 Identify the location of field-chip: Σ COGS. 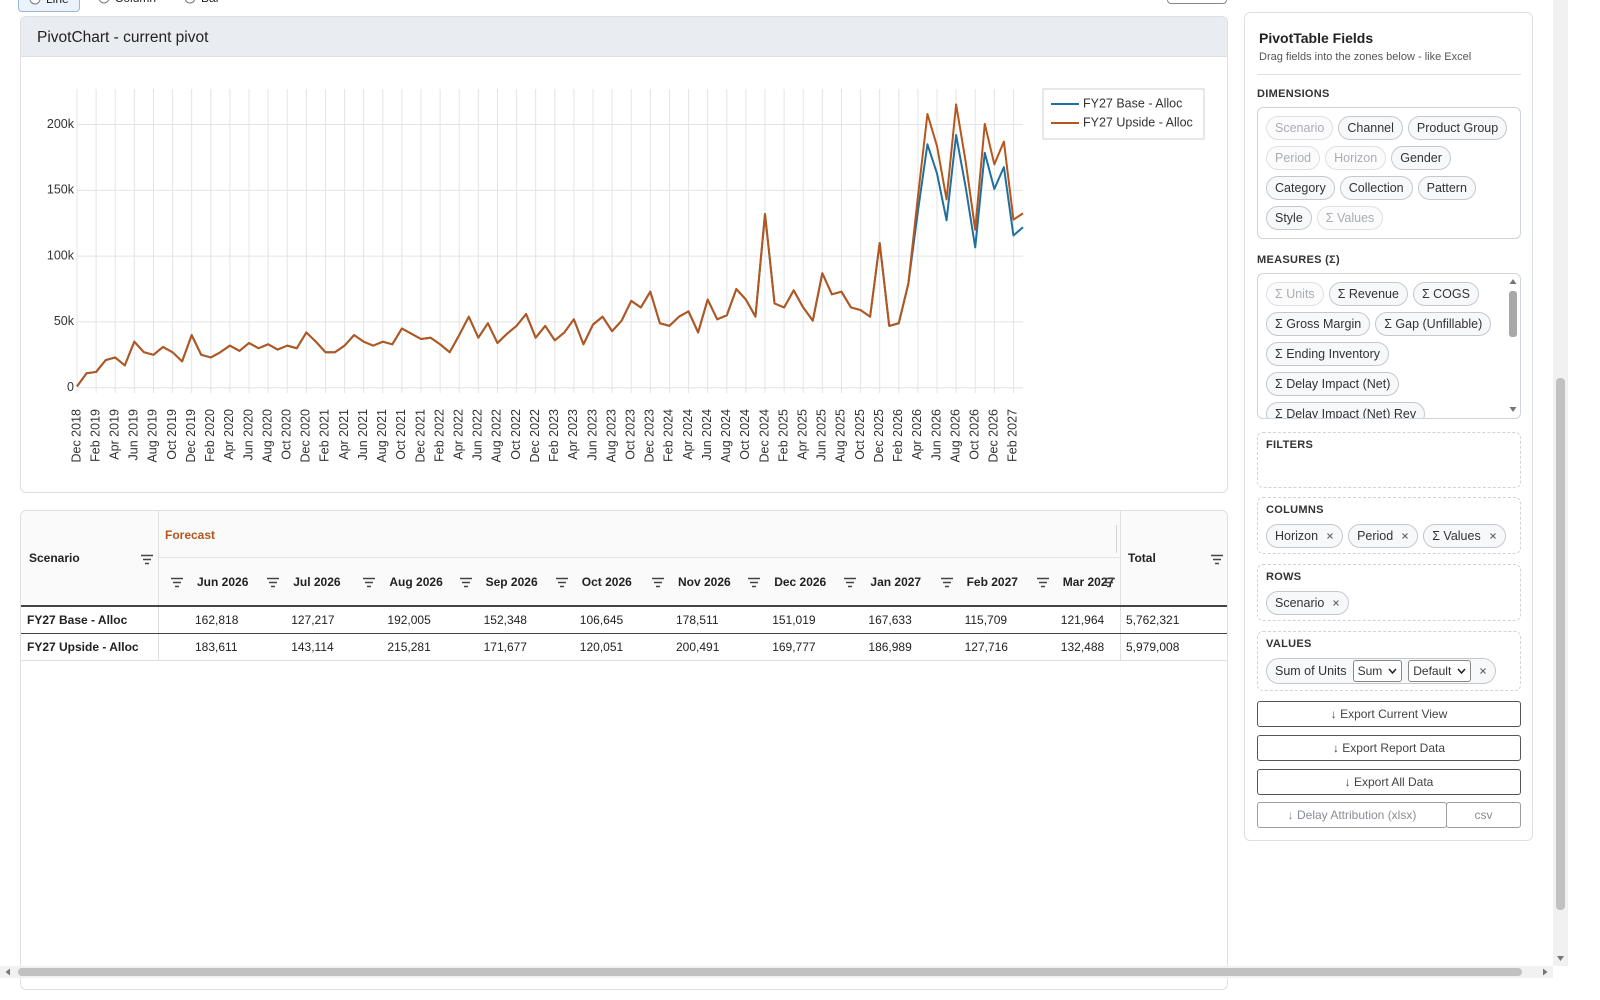
(1445, 294).